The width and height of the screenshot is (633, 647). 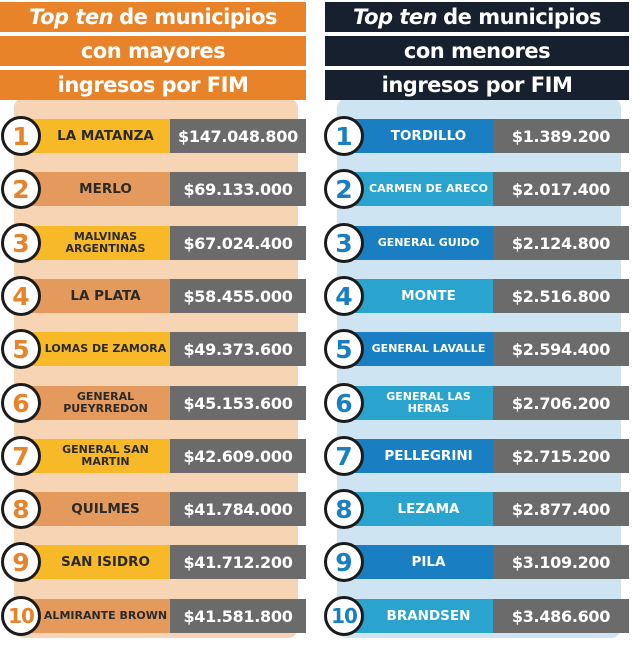 I want to click on table-row: 6 GENERAL PUEYRREDON $45.153.600, so click(x=155, y=403).